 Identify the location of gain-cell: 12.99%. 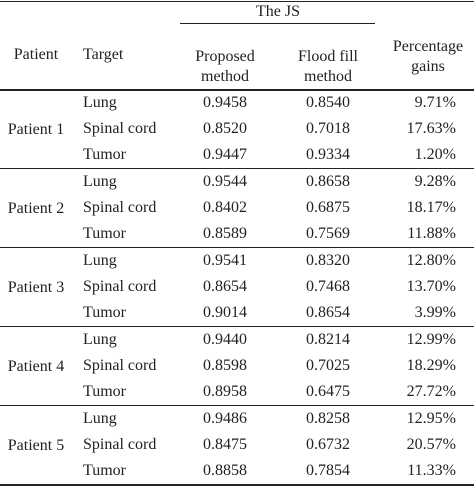
(431, 339).